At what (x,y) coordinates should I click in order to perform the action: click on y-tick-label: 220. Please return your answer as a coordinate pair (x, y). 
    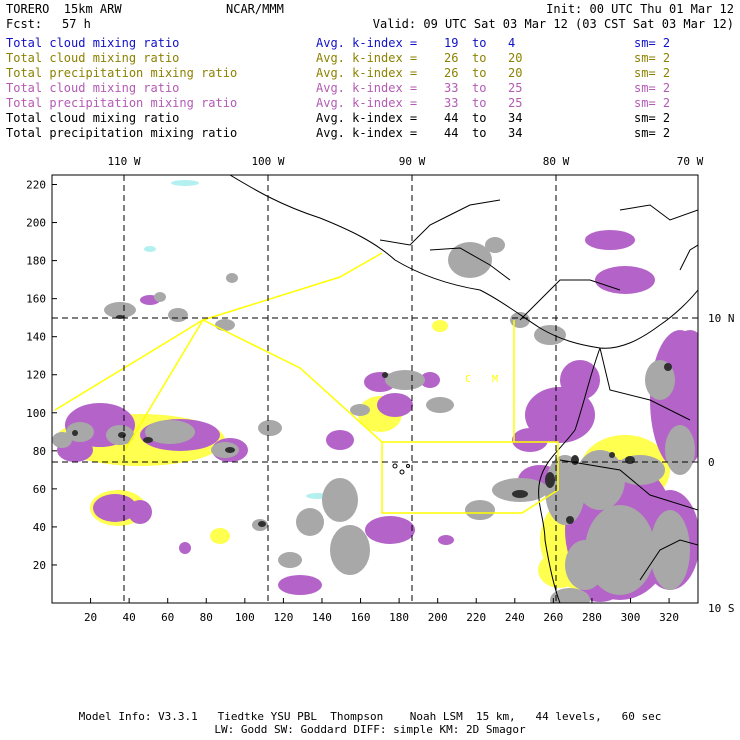
    Looking at the image, I should click on (36, 185).